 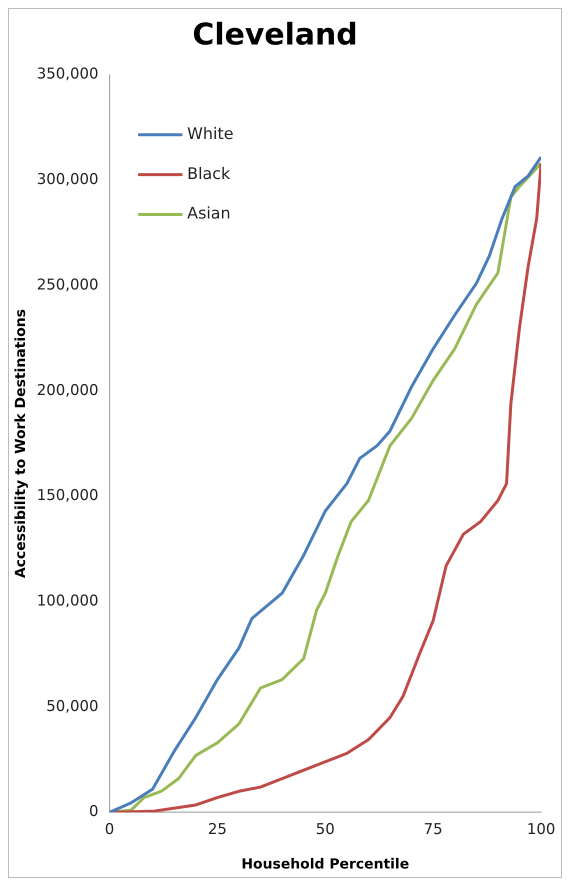 What do you see at coordinates (209, 173) in the screenshot?
I see `legend-label: Black` at bounding box center [209, 173].